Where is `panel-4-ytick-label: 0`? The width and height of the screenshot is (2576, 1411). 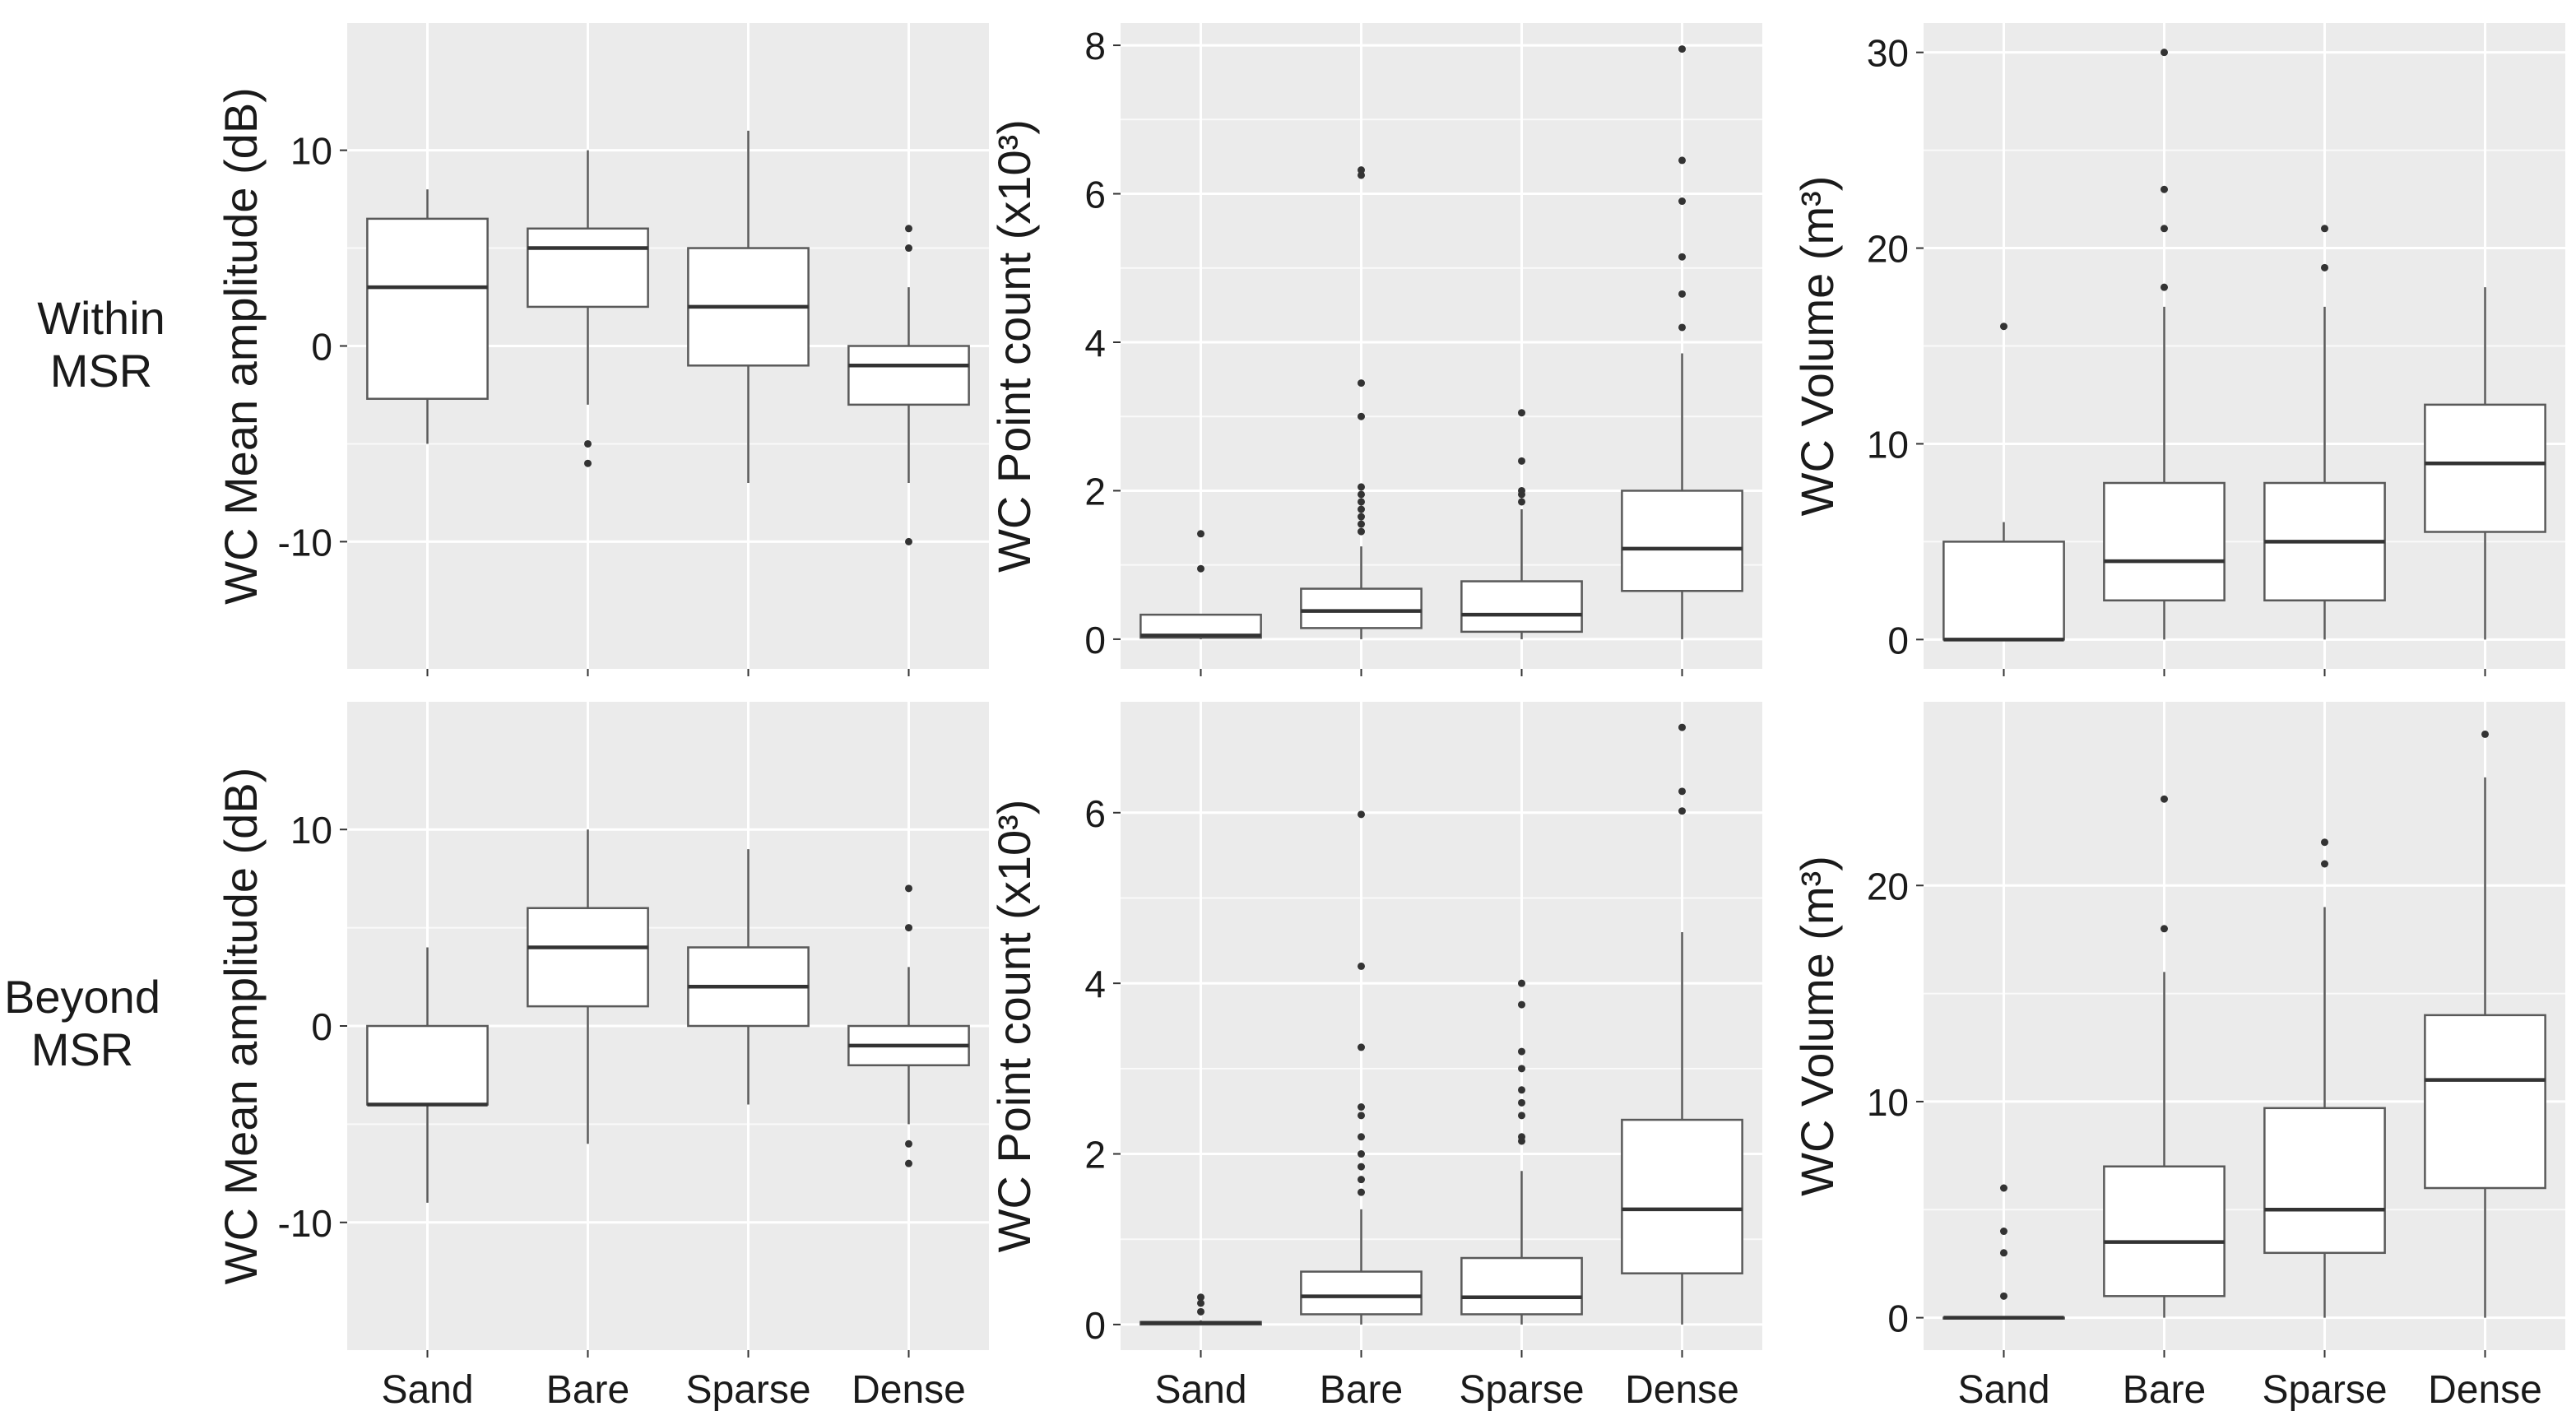 panel-4-ytick-label: 0 is located at coordinates (321, 1026).